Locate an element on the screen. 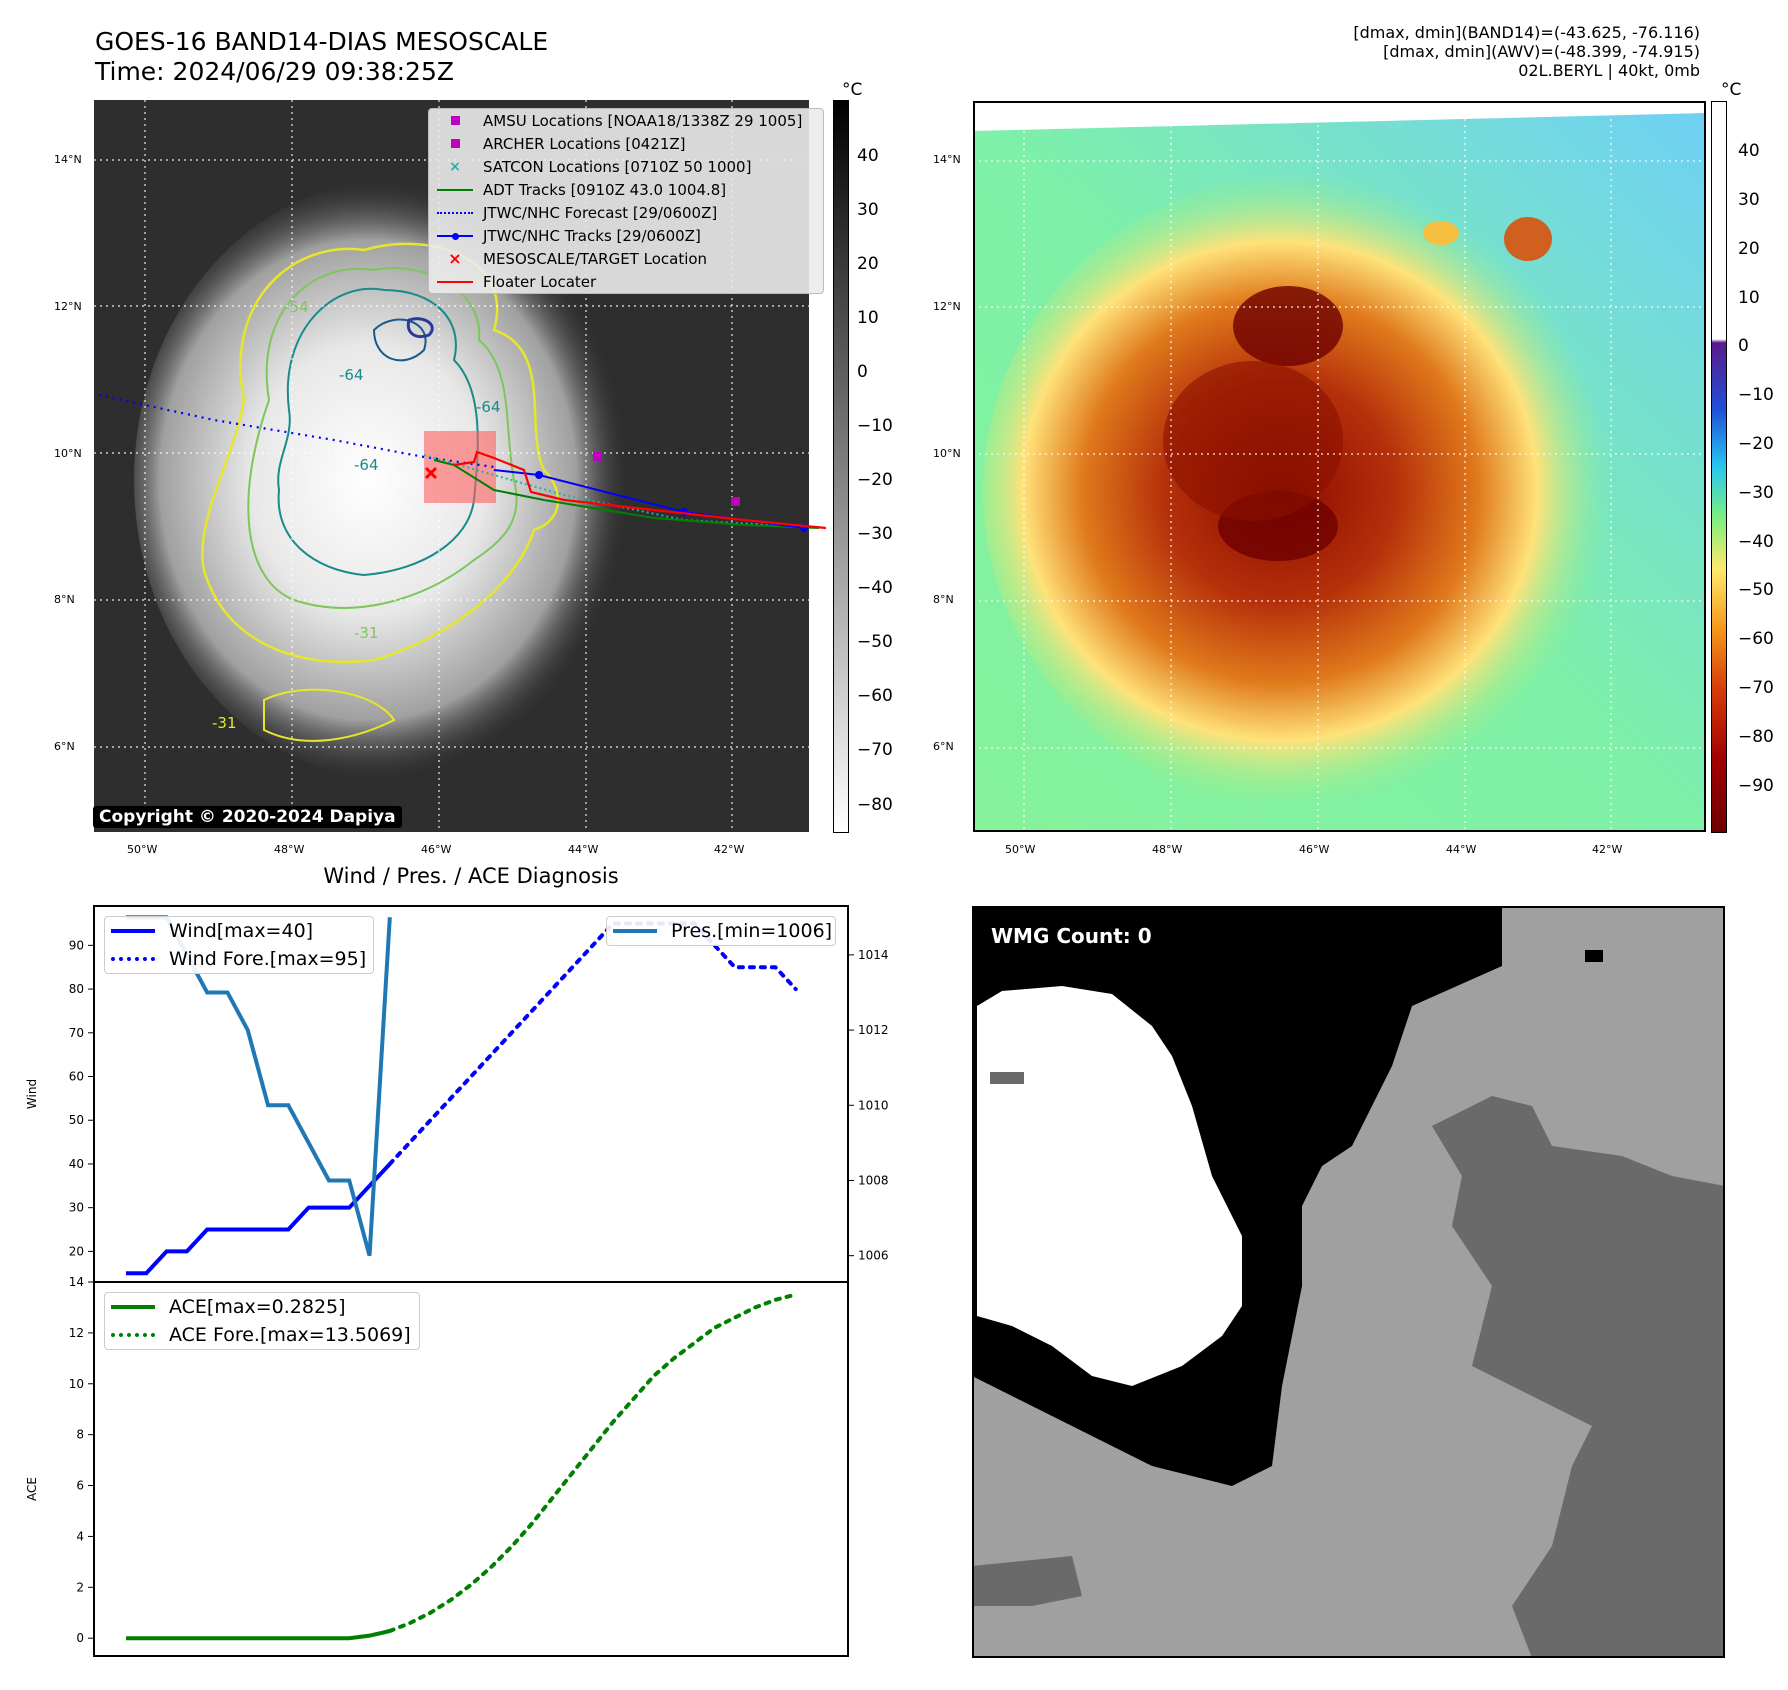 The width and height of the screenshot is (1788, 1690). wind-series-line is located at coordinates (248, 1230).